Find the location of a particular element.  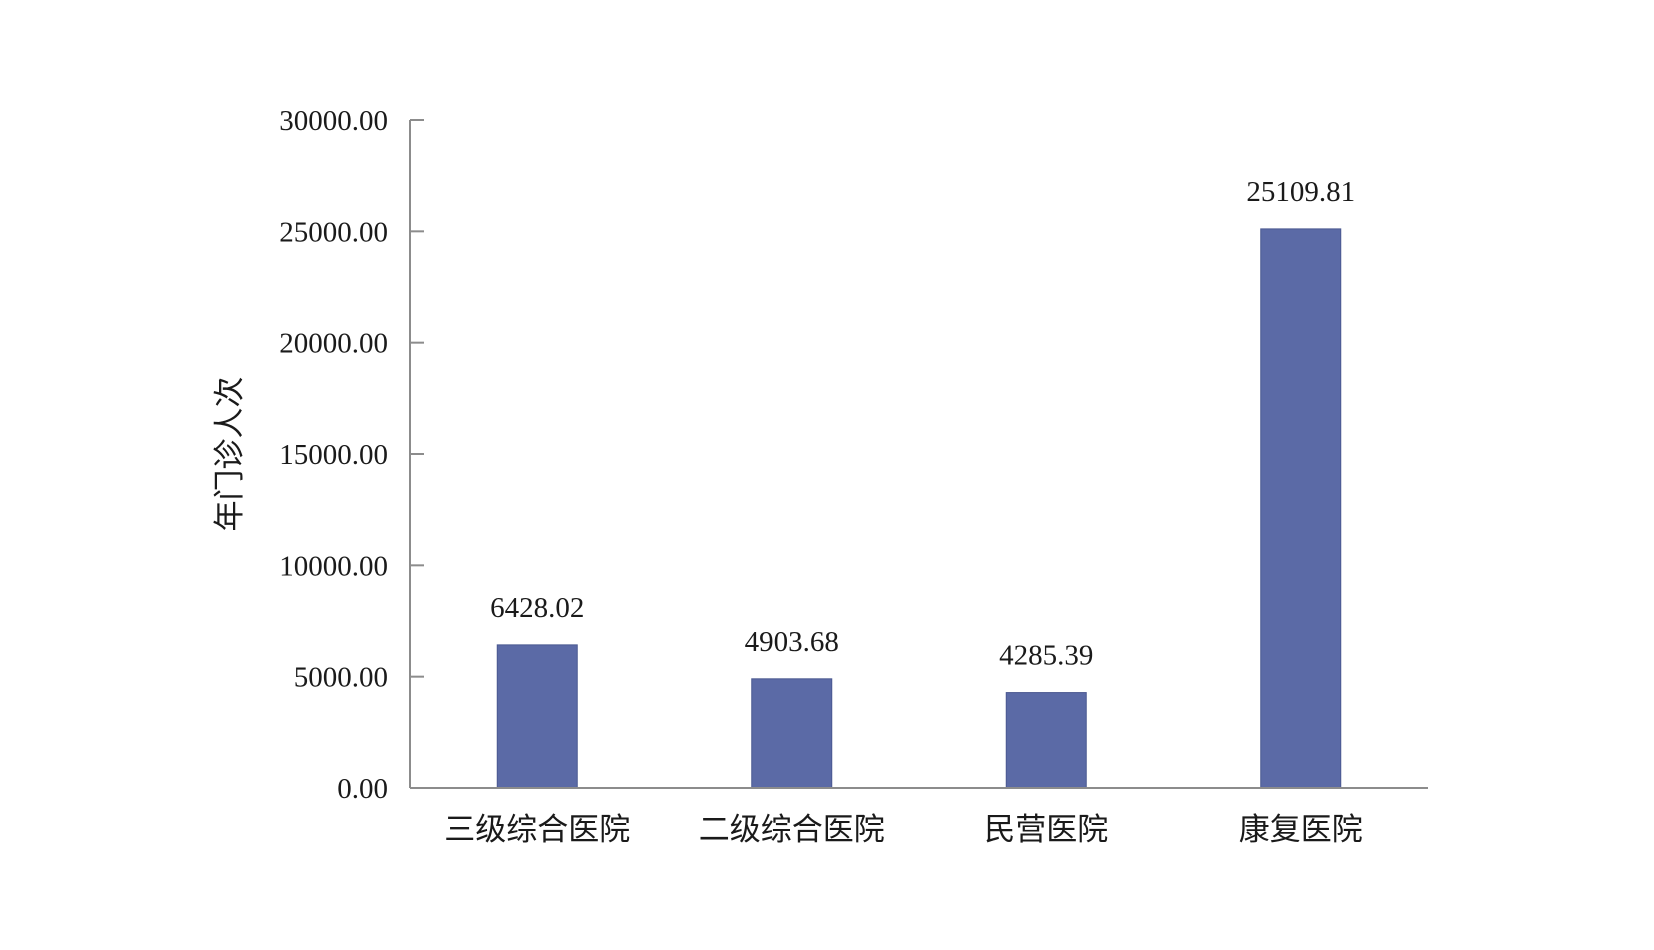

category-label: 二级综合医院 is located at coordinates (792, 830).